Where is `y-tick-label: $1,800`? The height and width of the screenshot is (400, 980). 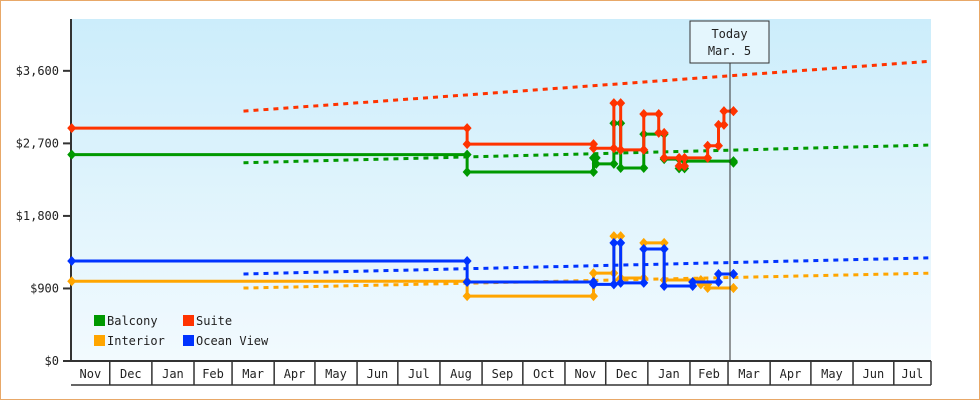 y-tick-label: $1,800 is located at coordinates (37, 216).